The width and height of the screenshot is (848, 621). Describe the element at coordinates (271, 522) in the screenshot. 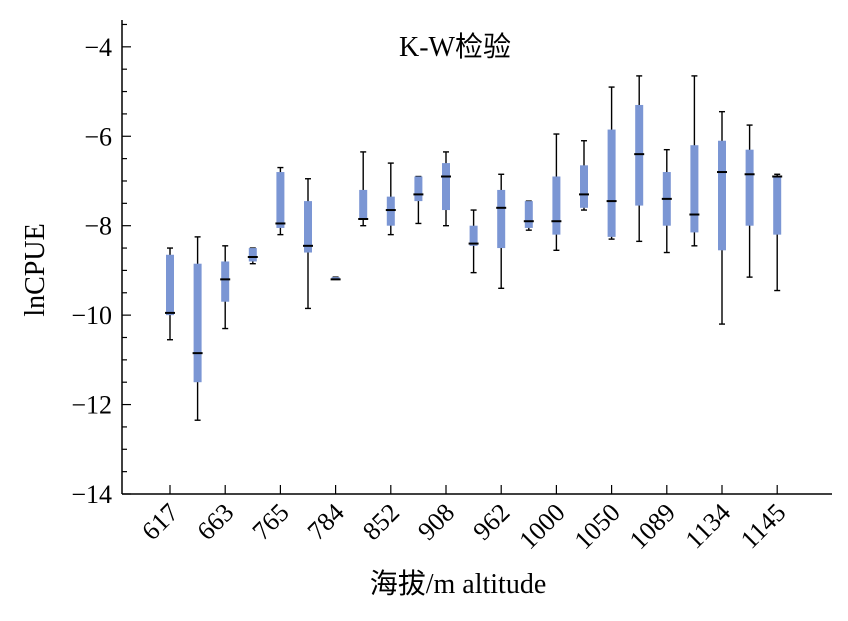

I see `x-tick-label: 765` at that location.